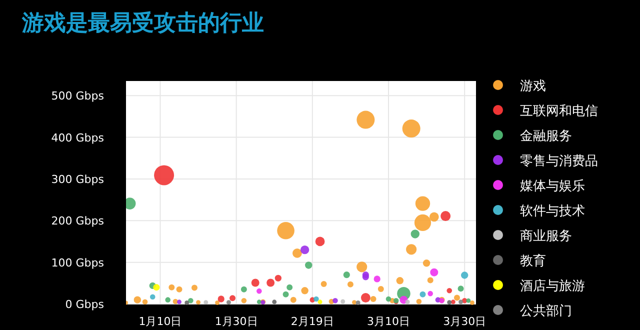  Describe the element at coordinates (160, 321) in the screenshot. I see `x-tick-label: 1月10日` at that location.